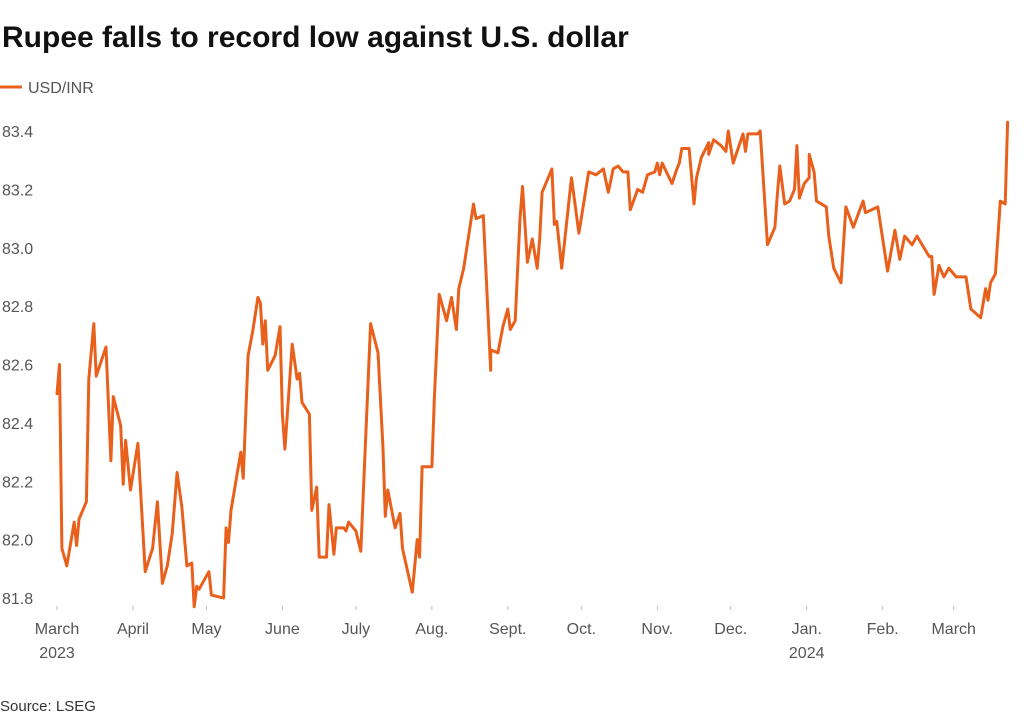  What do you see at coordinates (581, 629) in the screenshot?
I see `x-tick-label: Oct.` at bounding box center [581, 629].